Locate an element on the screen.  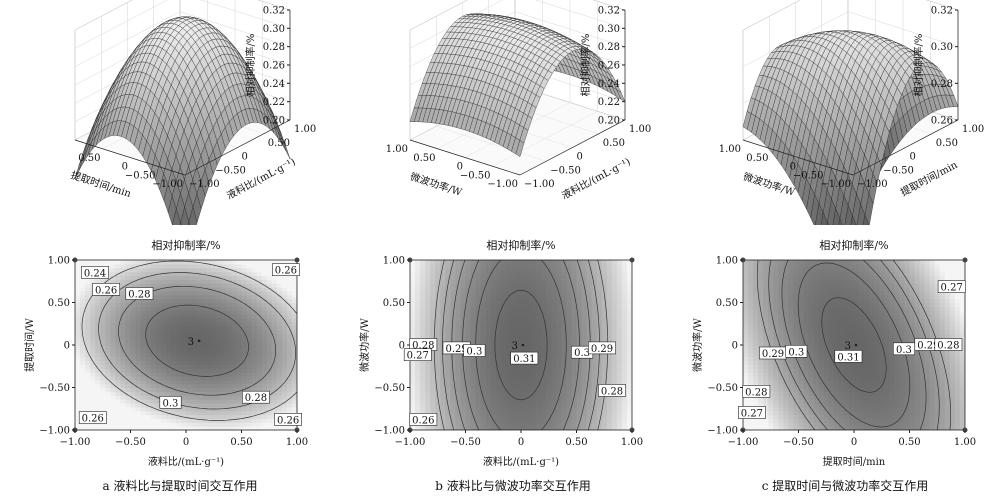
z-tick-label: 0.32 is located at coordinates (274, 11).